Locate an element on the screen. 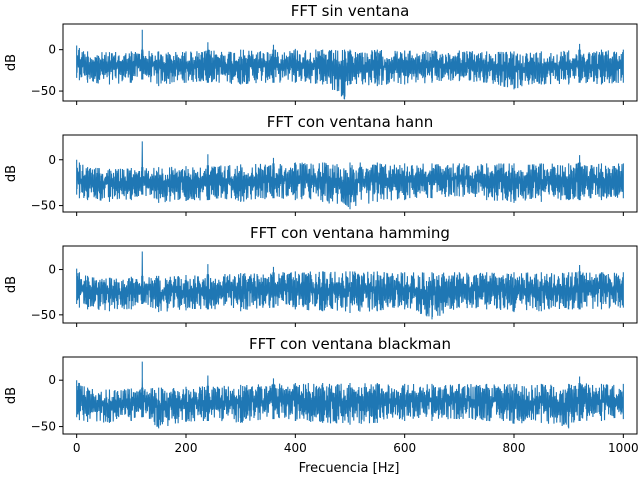 The width and height of the screenshot is (640, 480). subplot-title: FFT sin ventana is located at coordinates (350, 11).